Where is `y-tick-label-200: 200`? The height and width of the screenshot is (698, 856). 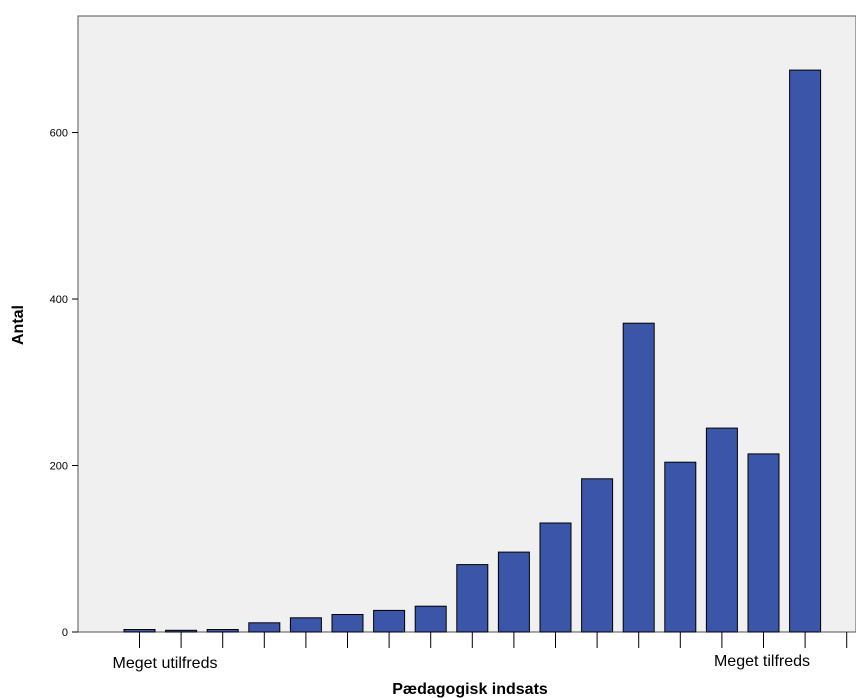 y-tick-label-200: 200 is located at coordinates (59, 467).